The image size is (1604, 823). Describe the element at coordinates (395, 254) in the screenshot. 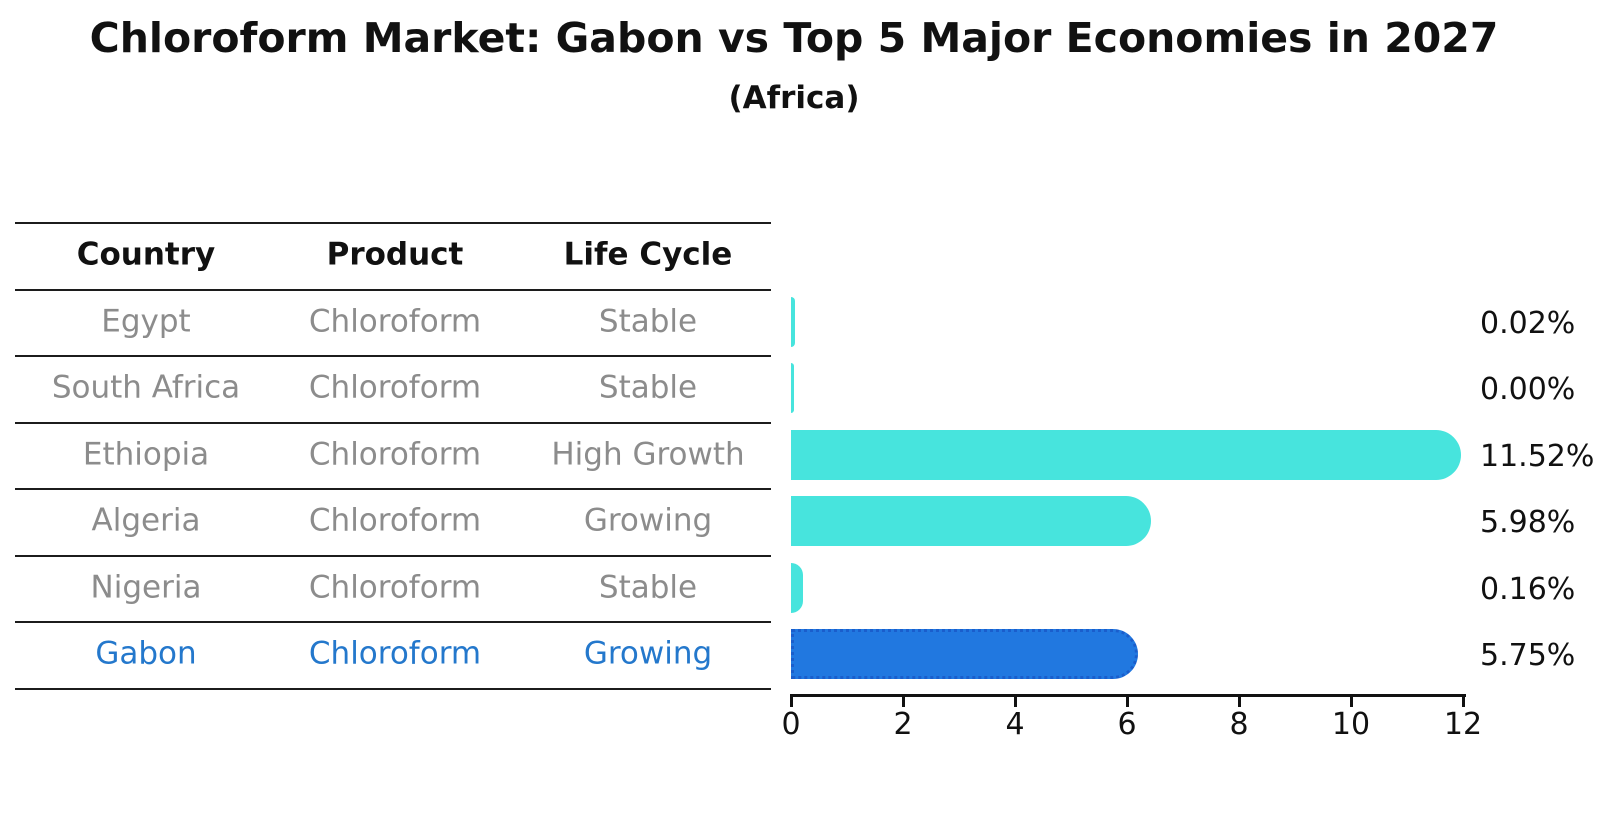

I see `table-header-product: Product` at that location.